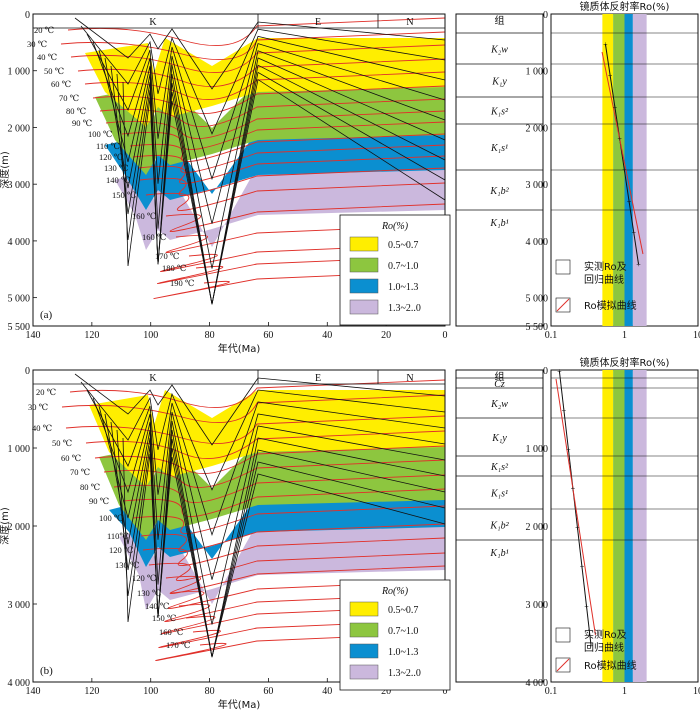 Image resolution: width=700 pixels, height=715 pixels. What do you see at coordinates (108, 146) in the screenshot?
I see `isotherm-label: 110 ℃` at bounding box center [108, 146].